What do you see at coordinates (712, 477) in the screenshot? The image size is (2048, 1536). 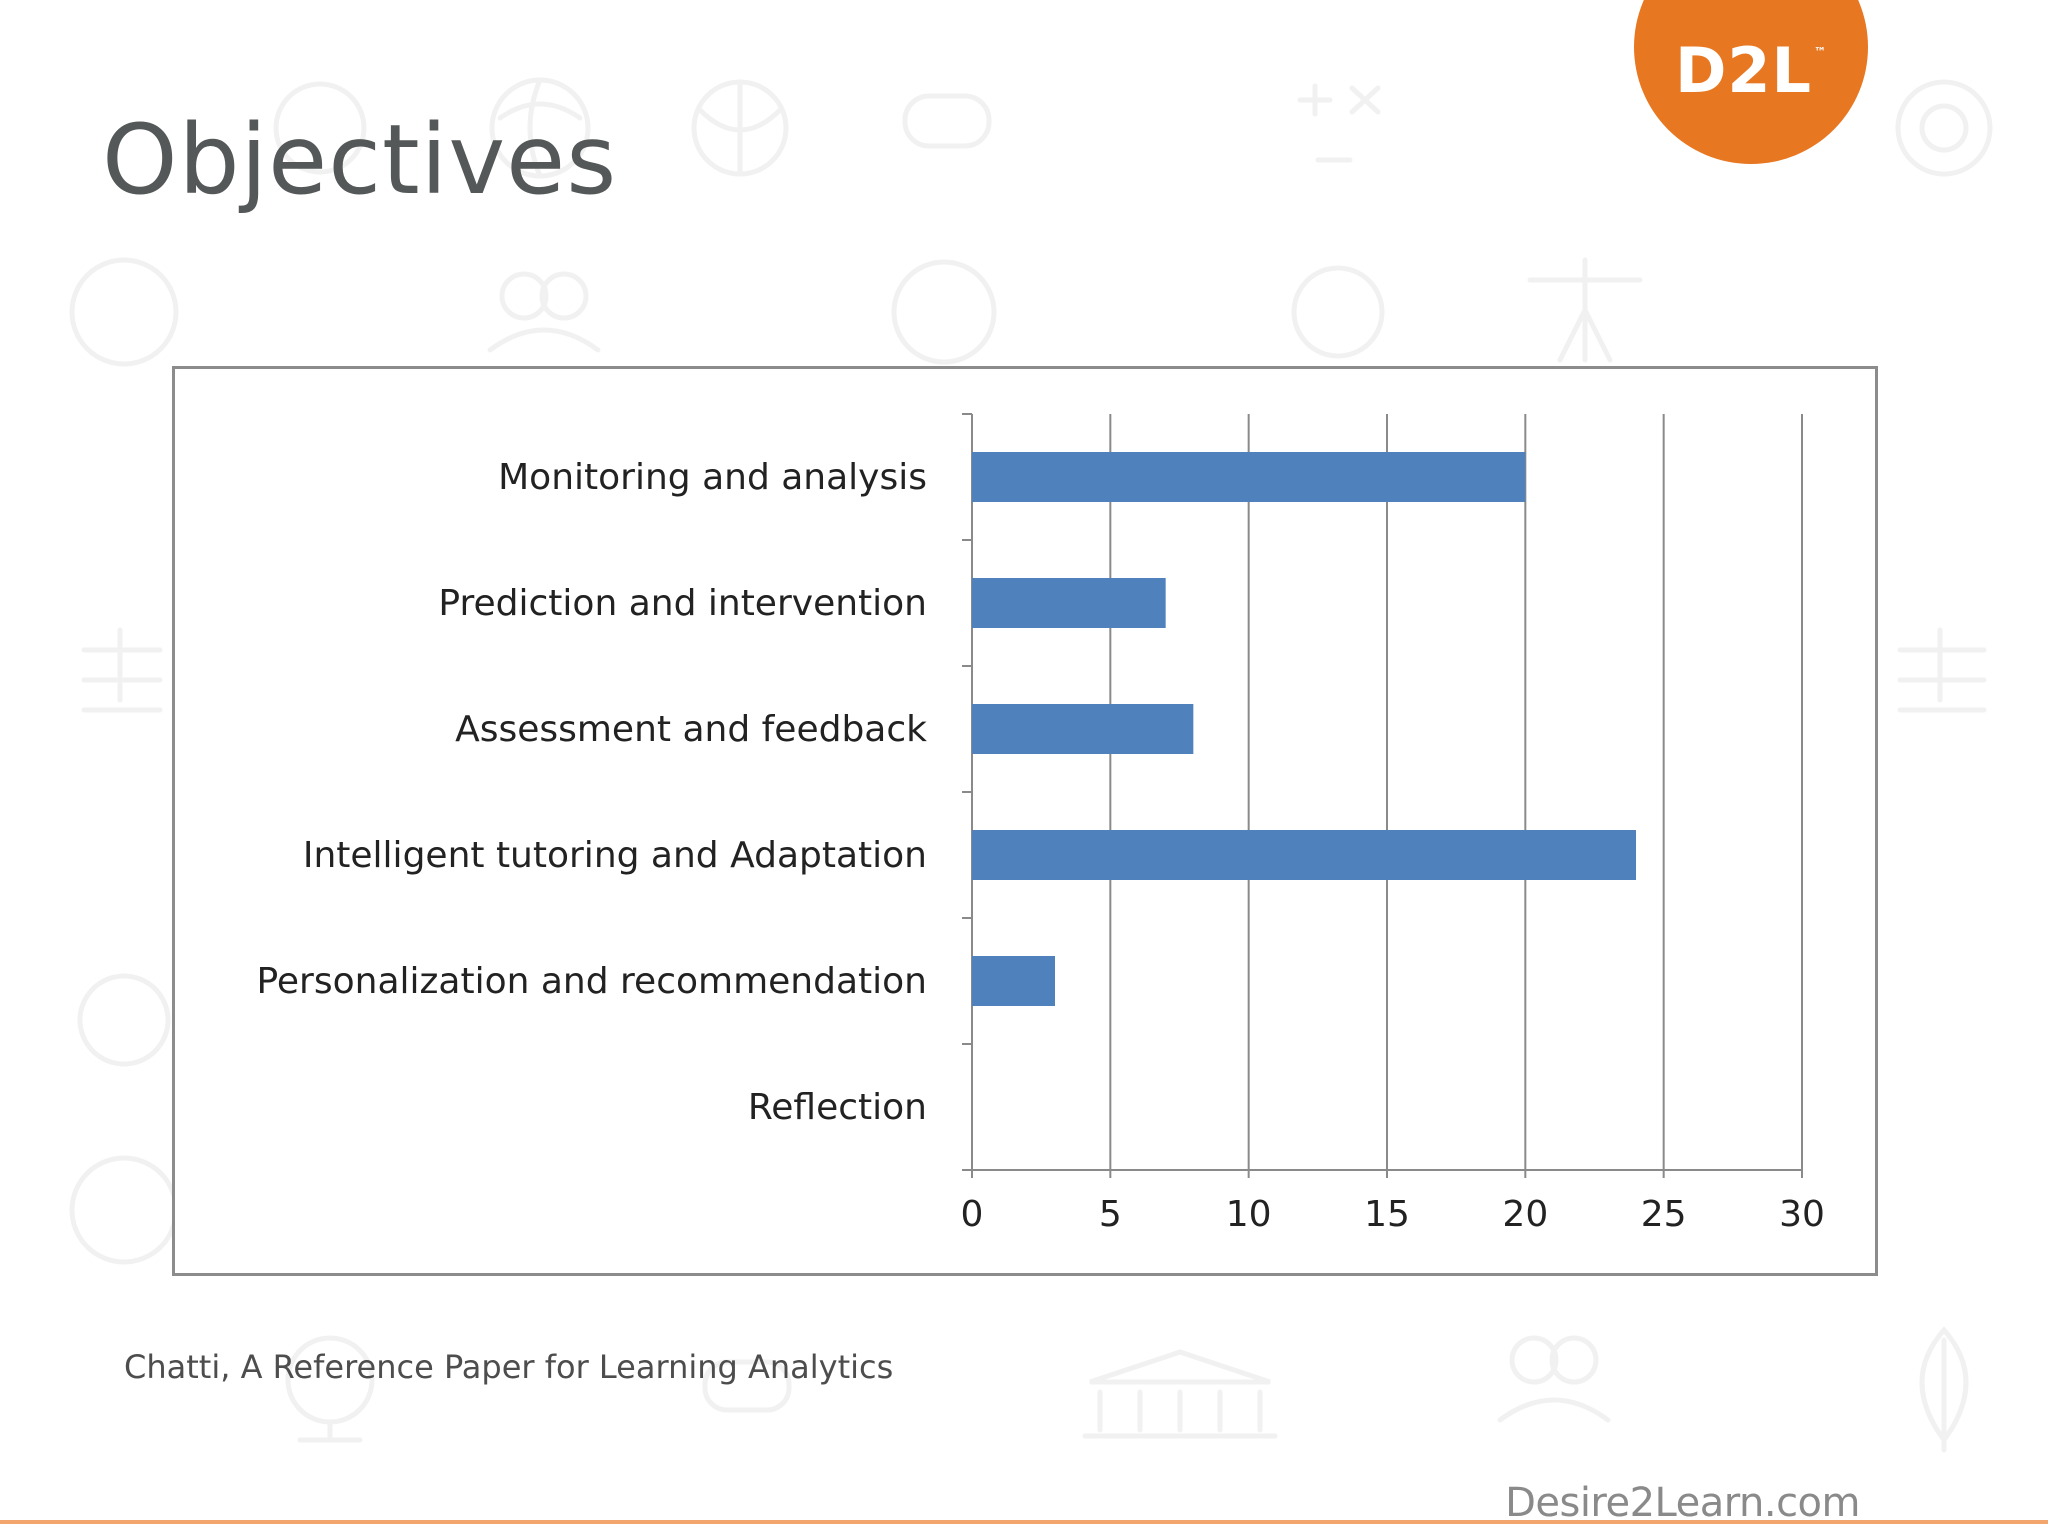 I see `category-label-0: Monitoring and analysis` at bounding box center [712, 477].